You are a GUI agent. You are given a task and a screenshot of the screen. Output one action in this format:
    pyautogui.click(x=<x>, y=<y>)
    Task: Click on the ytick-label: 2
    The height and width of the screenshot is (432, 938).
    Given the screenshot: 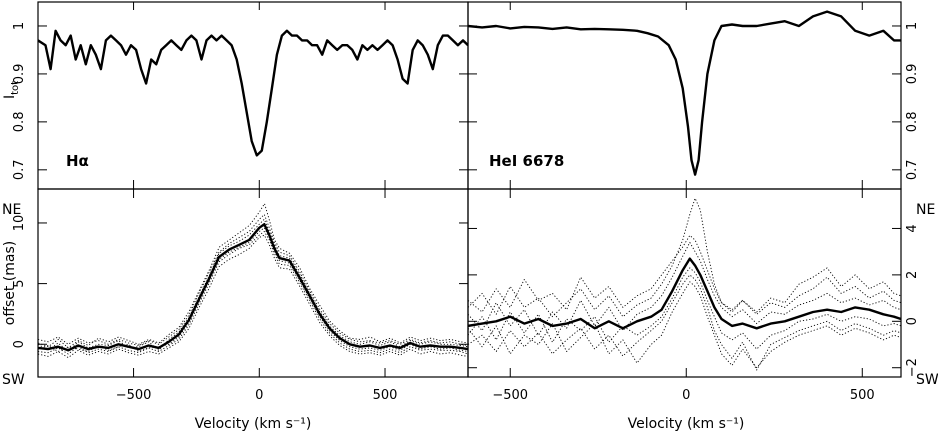 What is the action you would take?
    pyautogui.click(x=912, y=275)
    